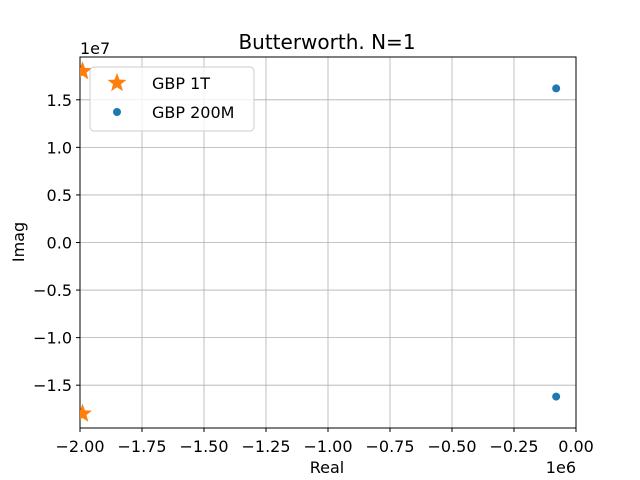  Describe the element at coordinates (576, 446) in the screenshot. I see `x-tick-label: 0.00` at that location.